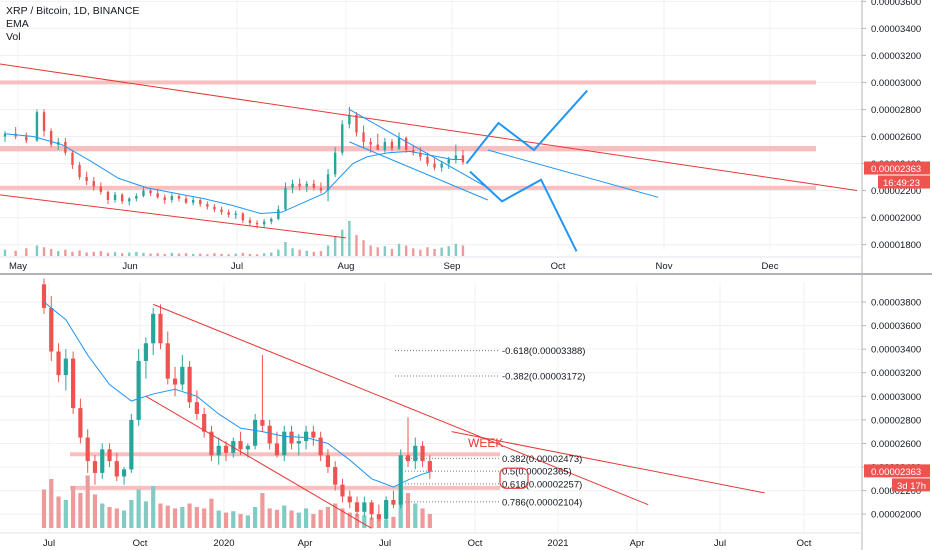 The image size is (932, 550). Describe the element at coordinates (542, 502) in the screenshot. I see `fib-level-label: 0.786(0.00002104)` at that location.